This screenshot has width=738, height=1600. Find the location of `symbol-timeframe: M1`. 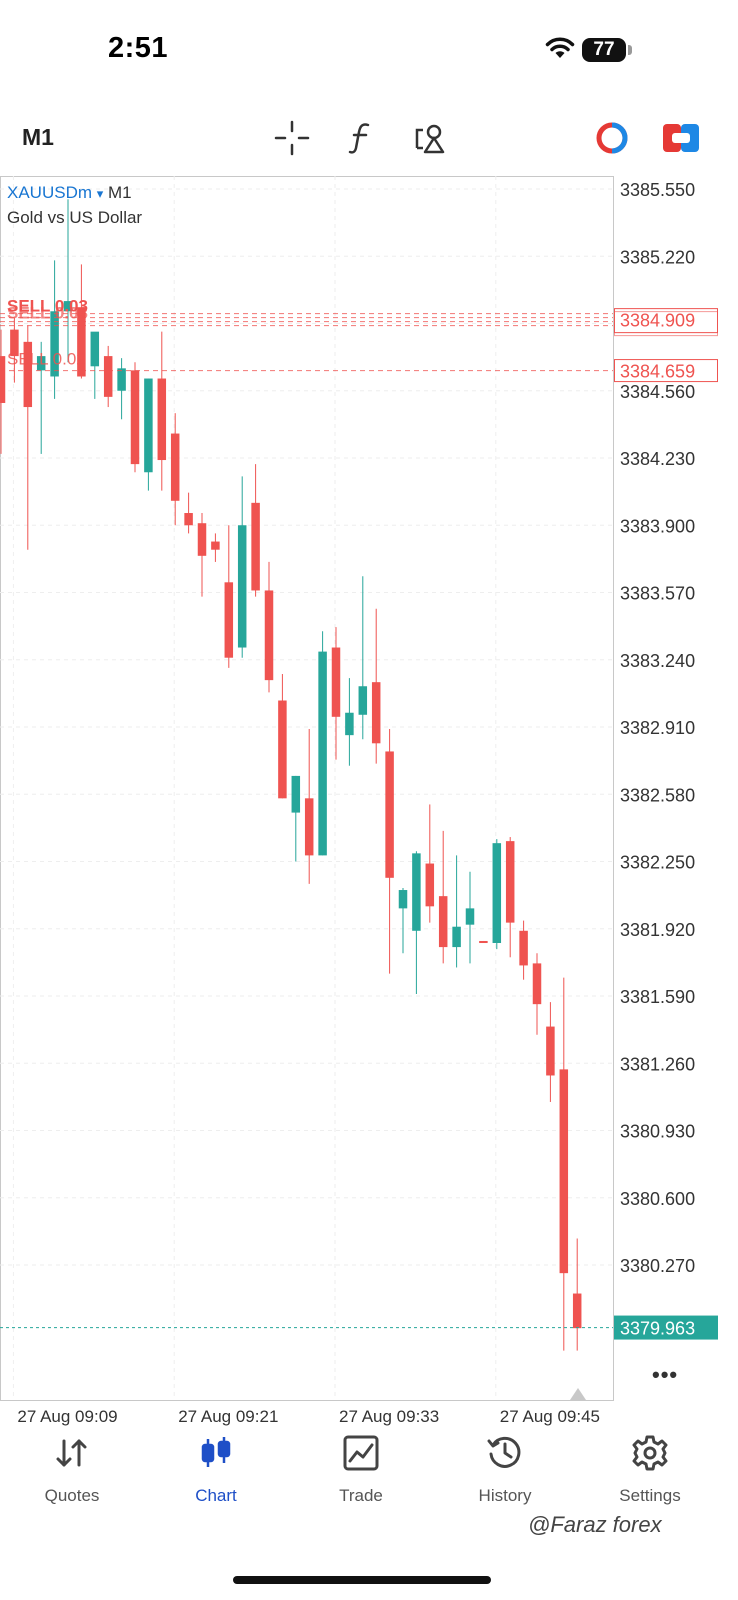

symbol-timeframe: M1 is located at coordinates (120, 192).